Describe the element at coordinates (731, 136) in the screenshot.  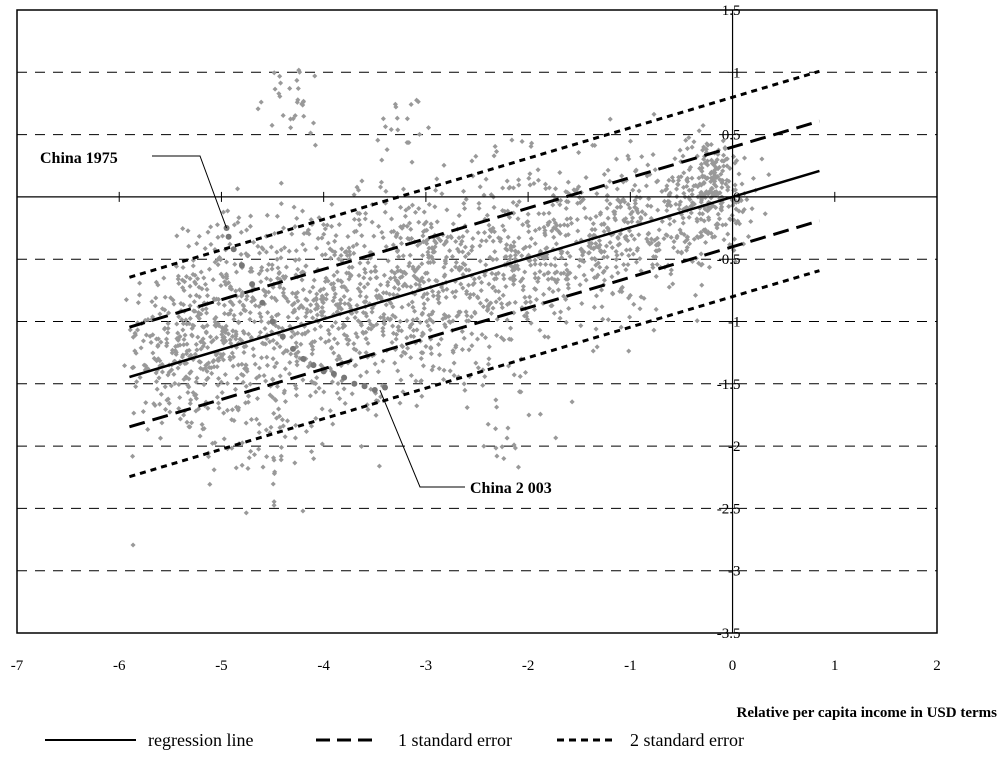
I see `y-tick-label: 0.5` at that location.